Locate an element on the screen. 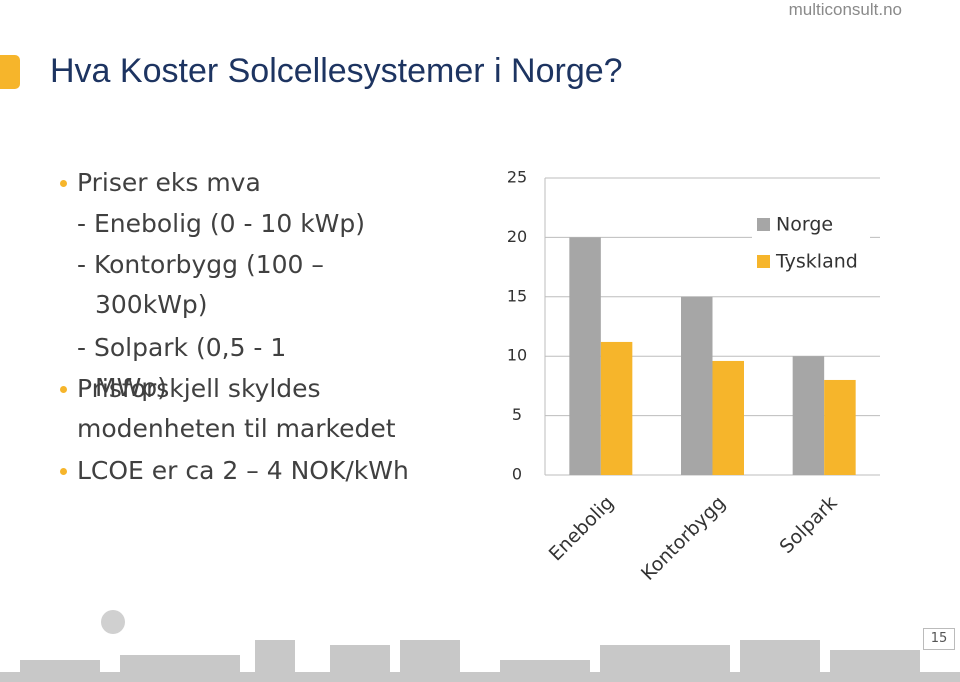 This screenshot has width=960, height=682. y-tick-label: 5 is located at coordinates (517, 414).